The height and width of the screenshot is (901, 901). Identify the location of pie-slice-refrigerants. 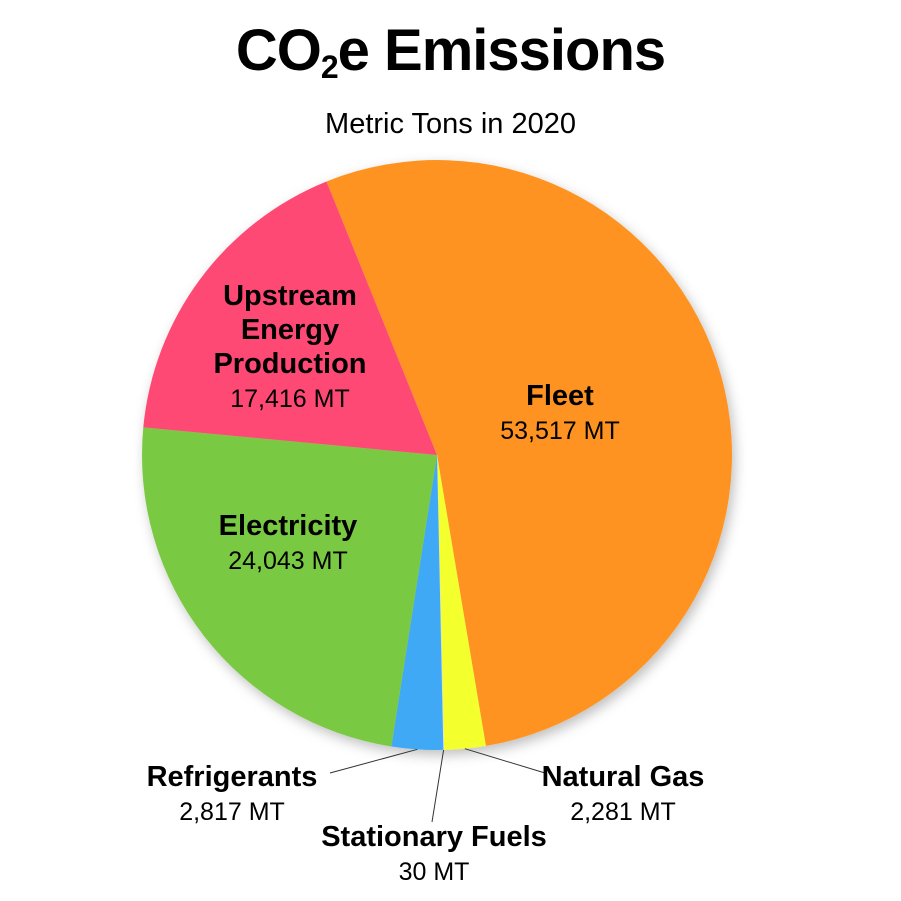
(417, 602).